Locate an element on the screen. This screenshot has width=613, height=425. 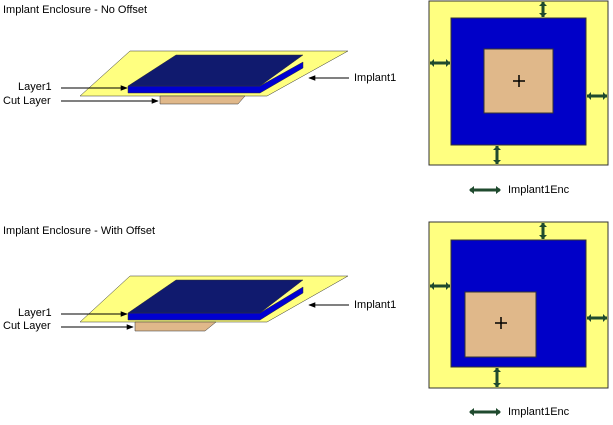
panel-title: Implant Enclosure - With Offset is located at coordinates (79, 231).